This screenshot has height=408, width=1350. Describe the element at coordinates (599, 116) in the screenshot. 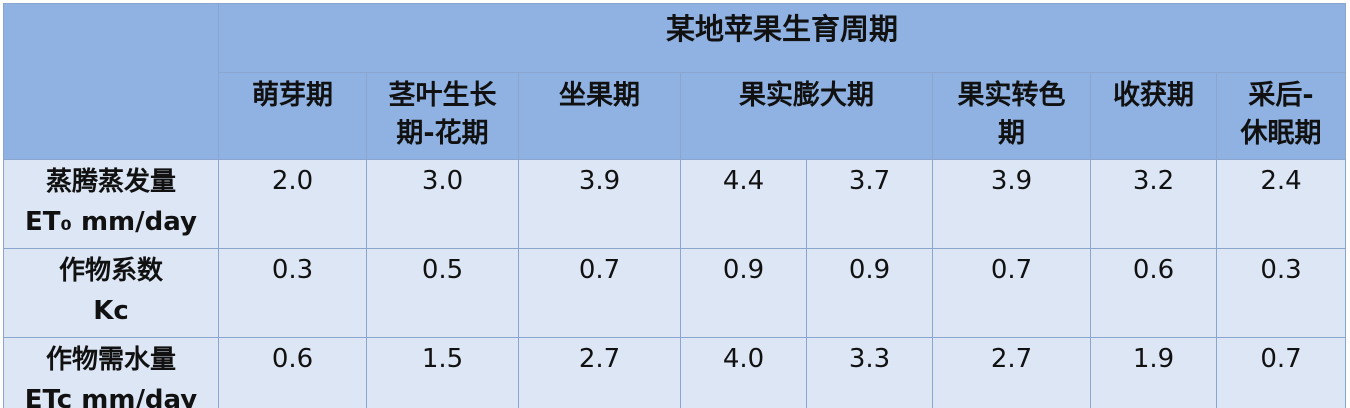

I see `stage-header: 坐果期` at that location.